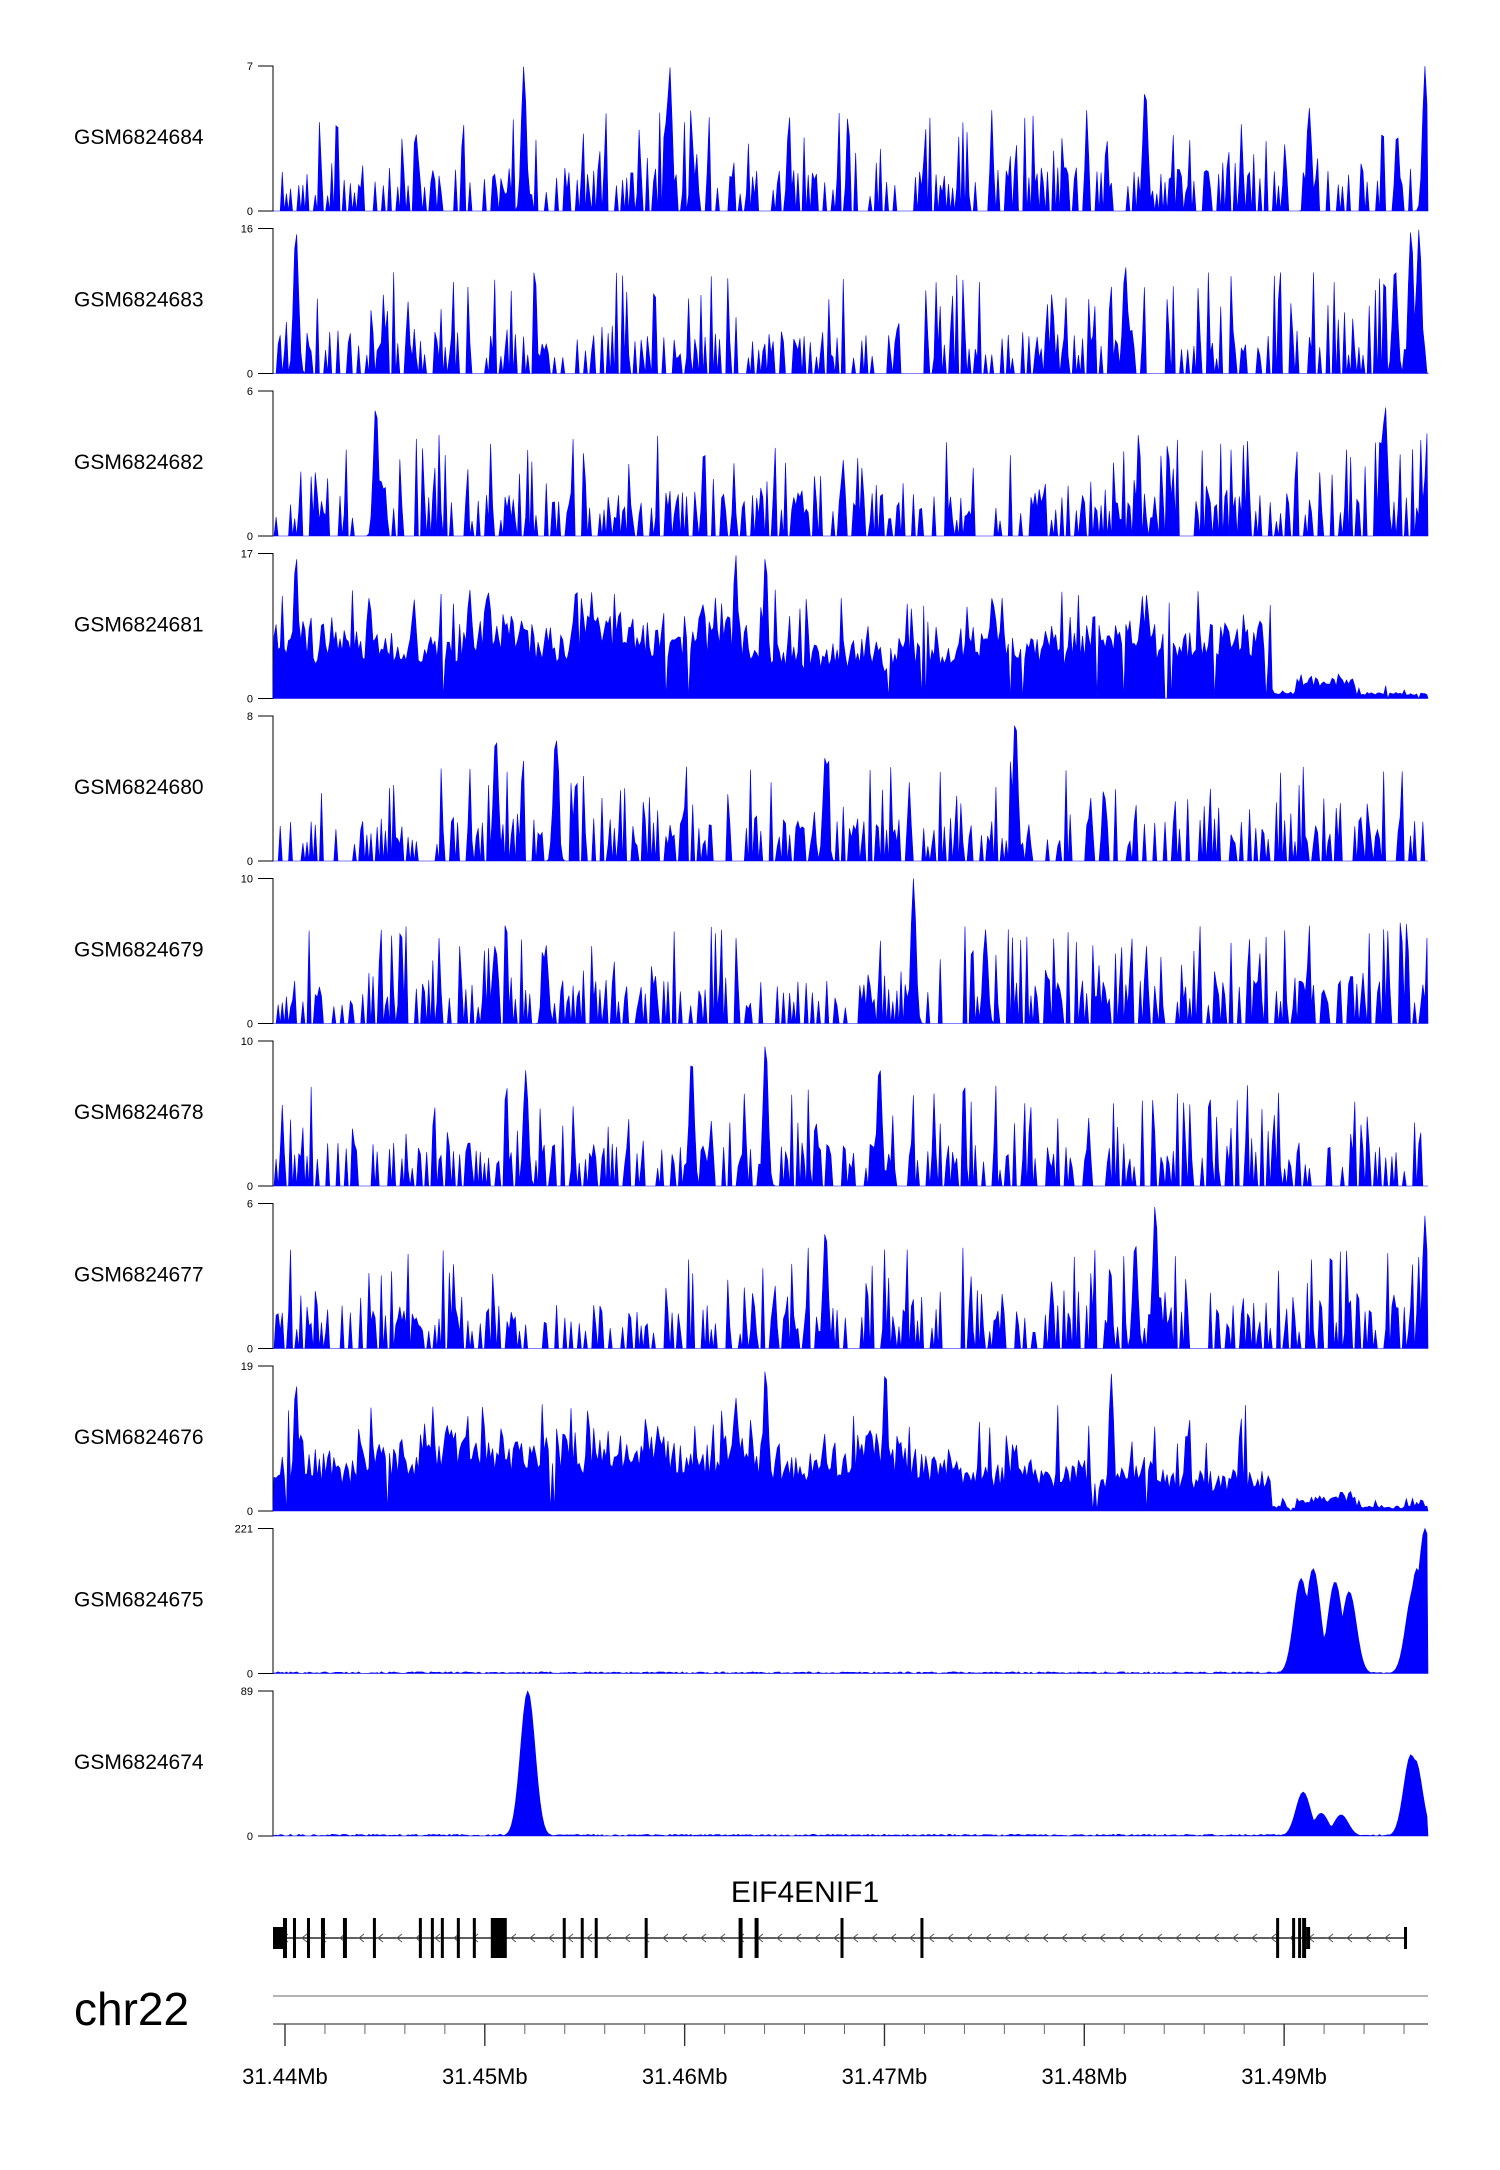  What do you see at coordinates (139, 1437) in the screenshot?
I see `track-label: GSM6824676` at bounding box center [139, 1437].